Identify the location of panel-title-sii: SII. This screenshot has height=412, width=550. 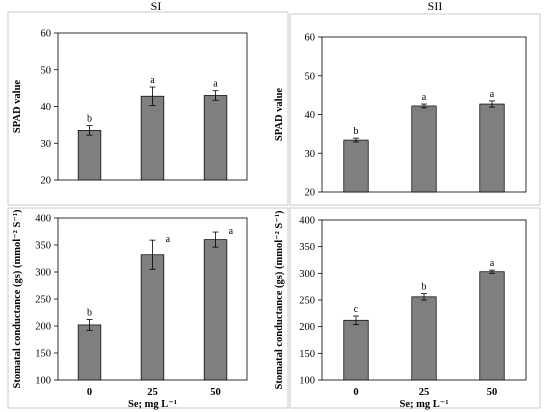
(435, 6).